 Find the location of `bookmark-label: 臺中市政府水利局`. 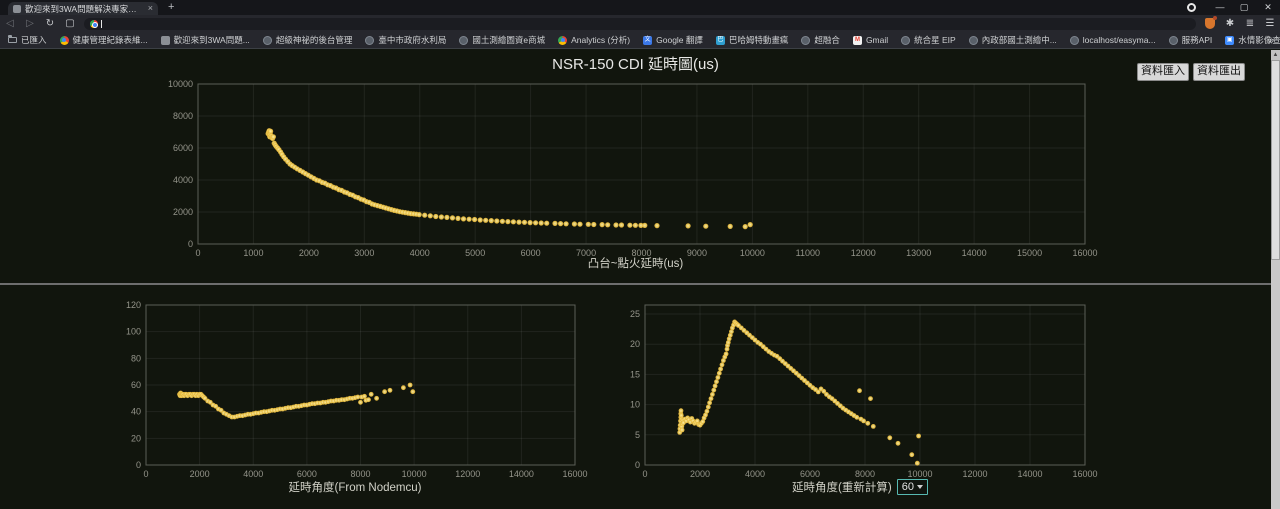

bookmark-label: 臺中市政府水利局 is located at coordinates (412, 40).